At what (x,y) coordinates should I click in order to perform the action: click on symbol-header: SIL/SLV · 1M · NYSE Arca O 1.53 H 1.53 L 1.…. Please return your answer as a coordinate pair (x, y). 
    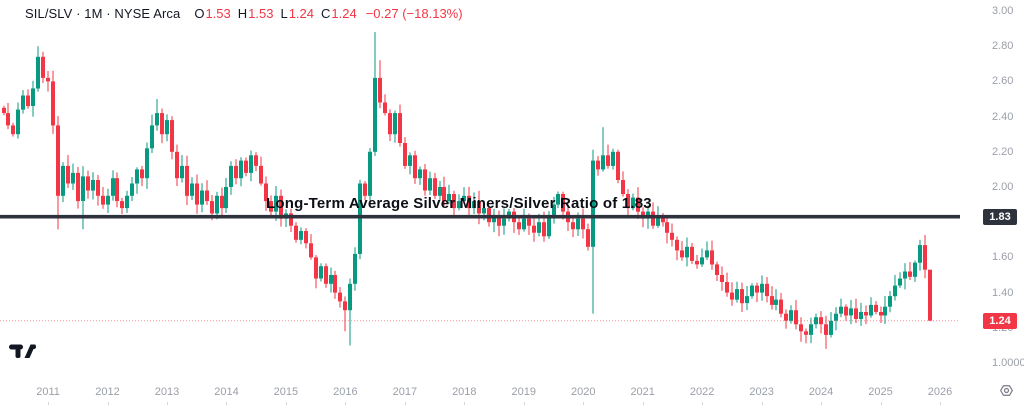
    Looking at the image, I should click on (244, 14).